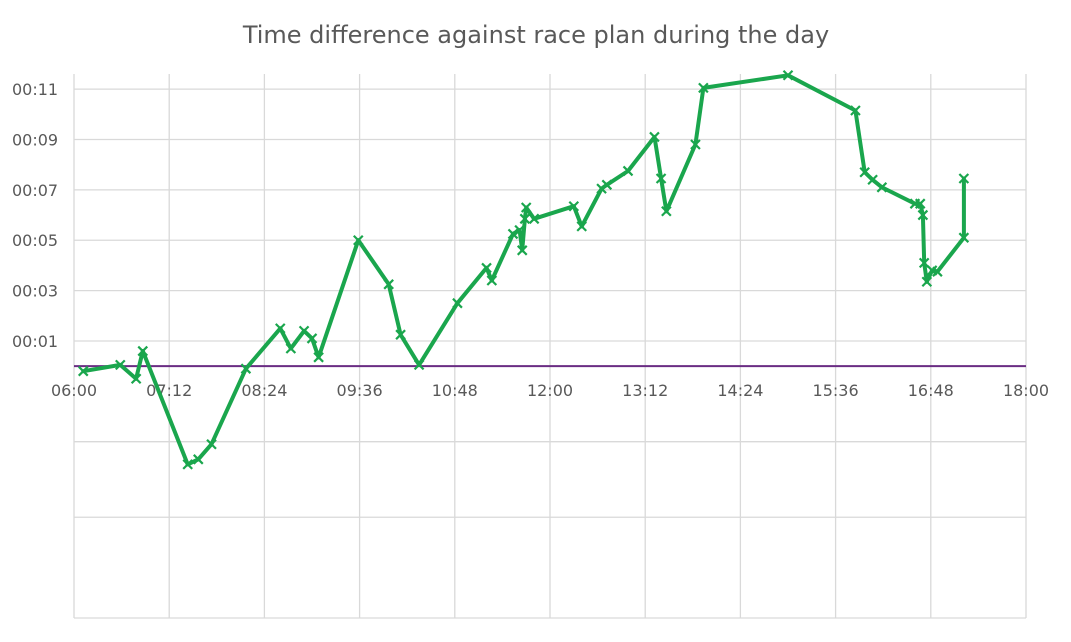 The image size is (1071, 642). I want to click on x-tick-label: 12:00, so click(550, 390).